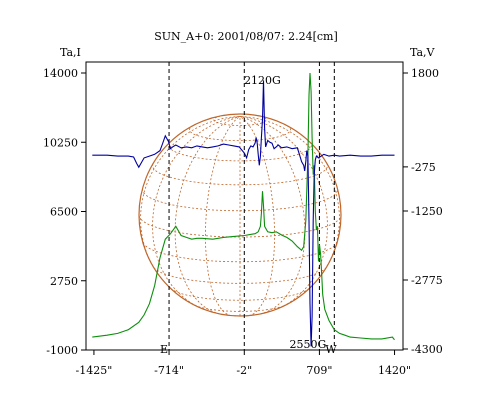 The width and height of the screenshot is (500, 400). Describe the element at coordinates (60, 73) in the screenshot. I see `left-tick-label: 14000` at that location.